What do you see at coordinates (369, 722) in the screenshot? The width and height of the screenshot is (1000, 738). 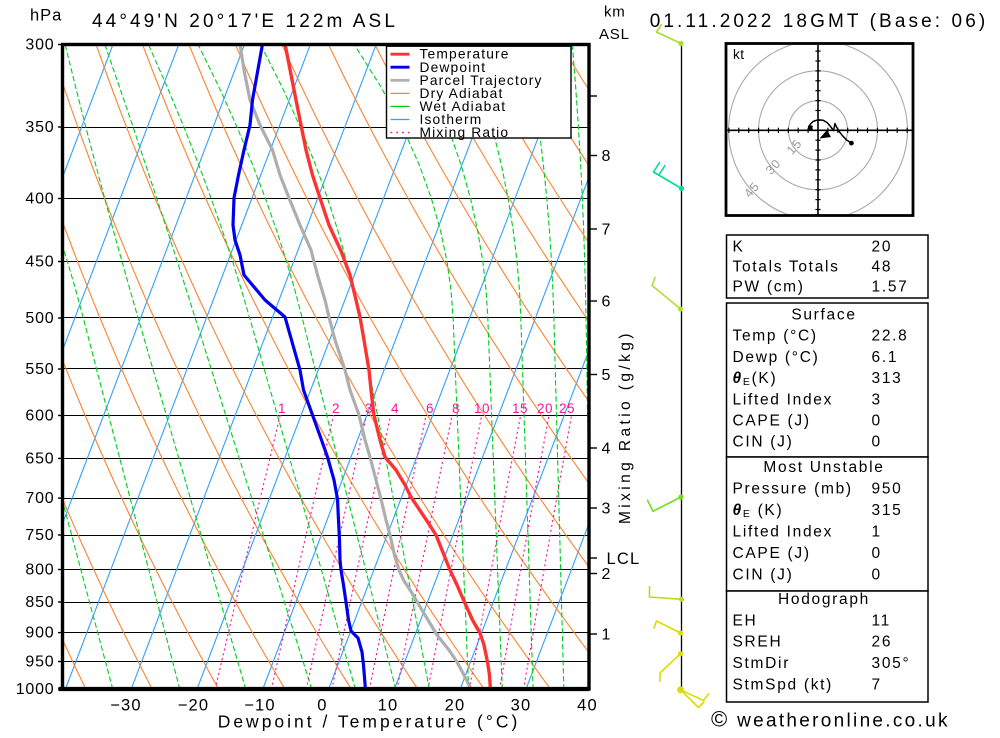 I see `svg-text: Dewpoint / Temperature (°C)` at bounding box center [369, 722].